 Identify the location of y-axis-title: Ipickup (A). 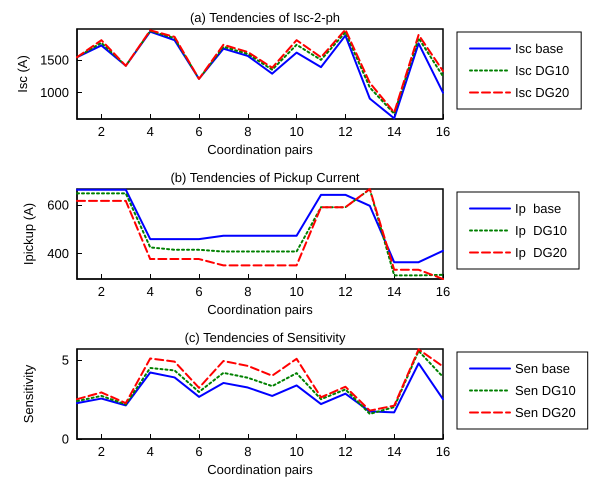
(28, 234).